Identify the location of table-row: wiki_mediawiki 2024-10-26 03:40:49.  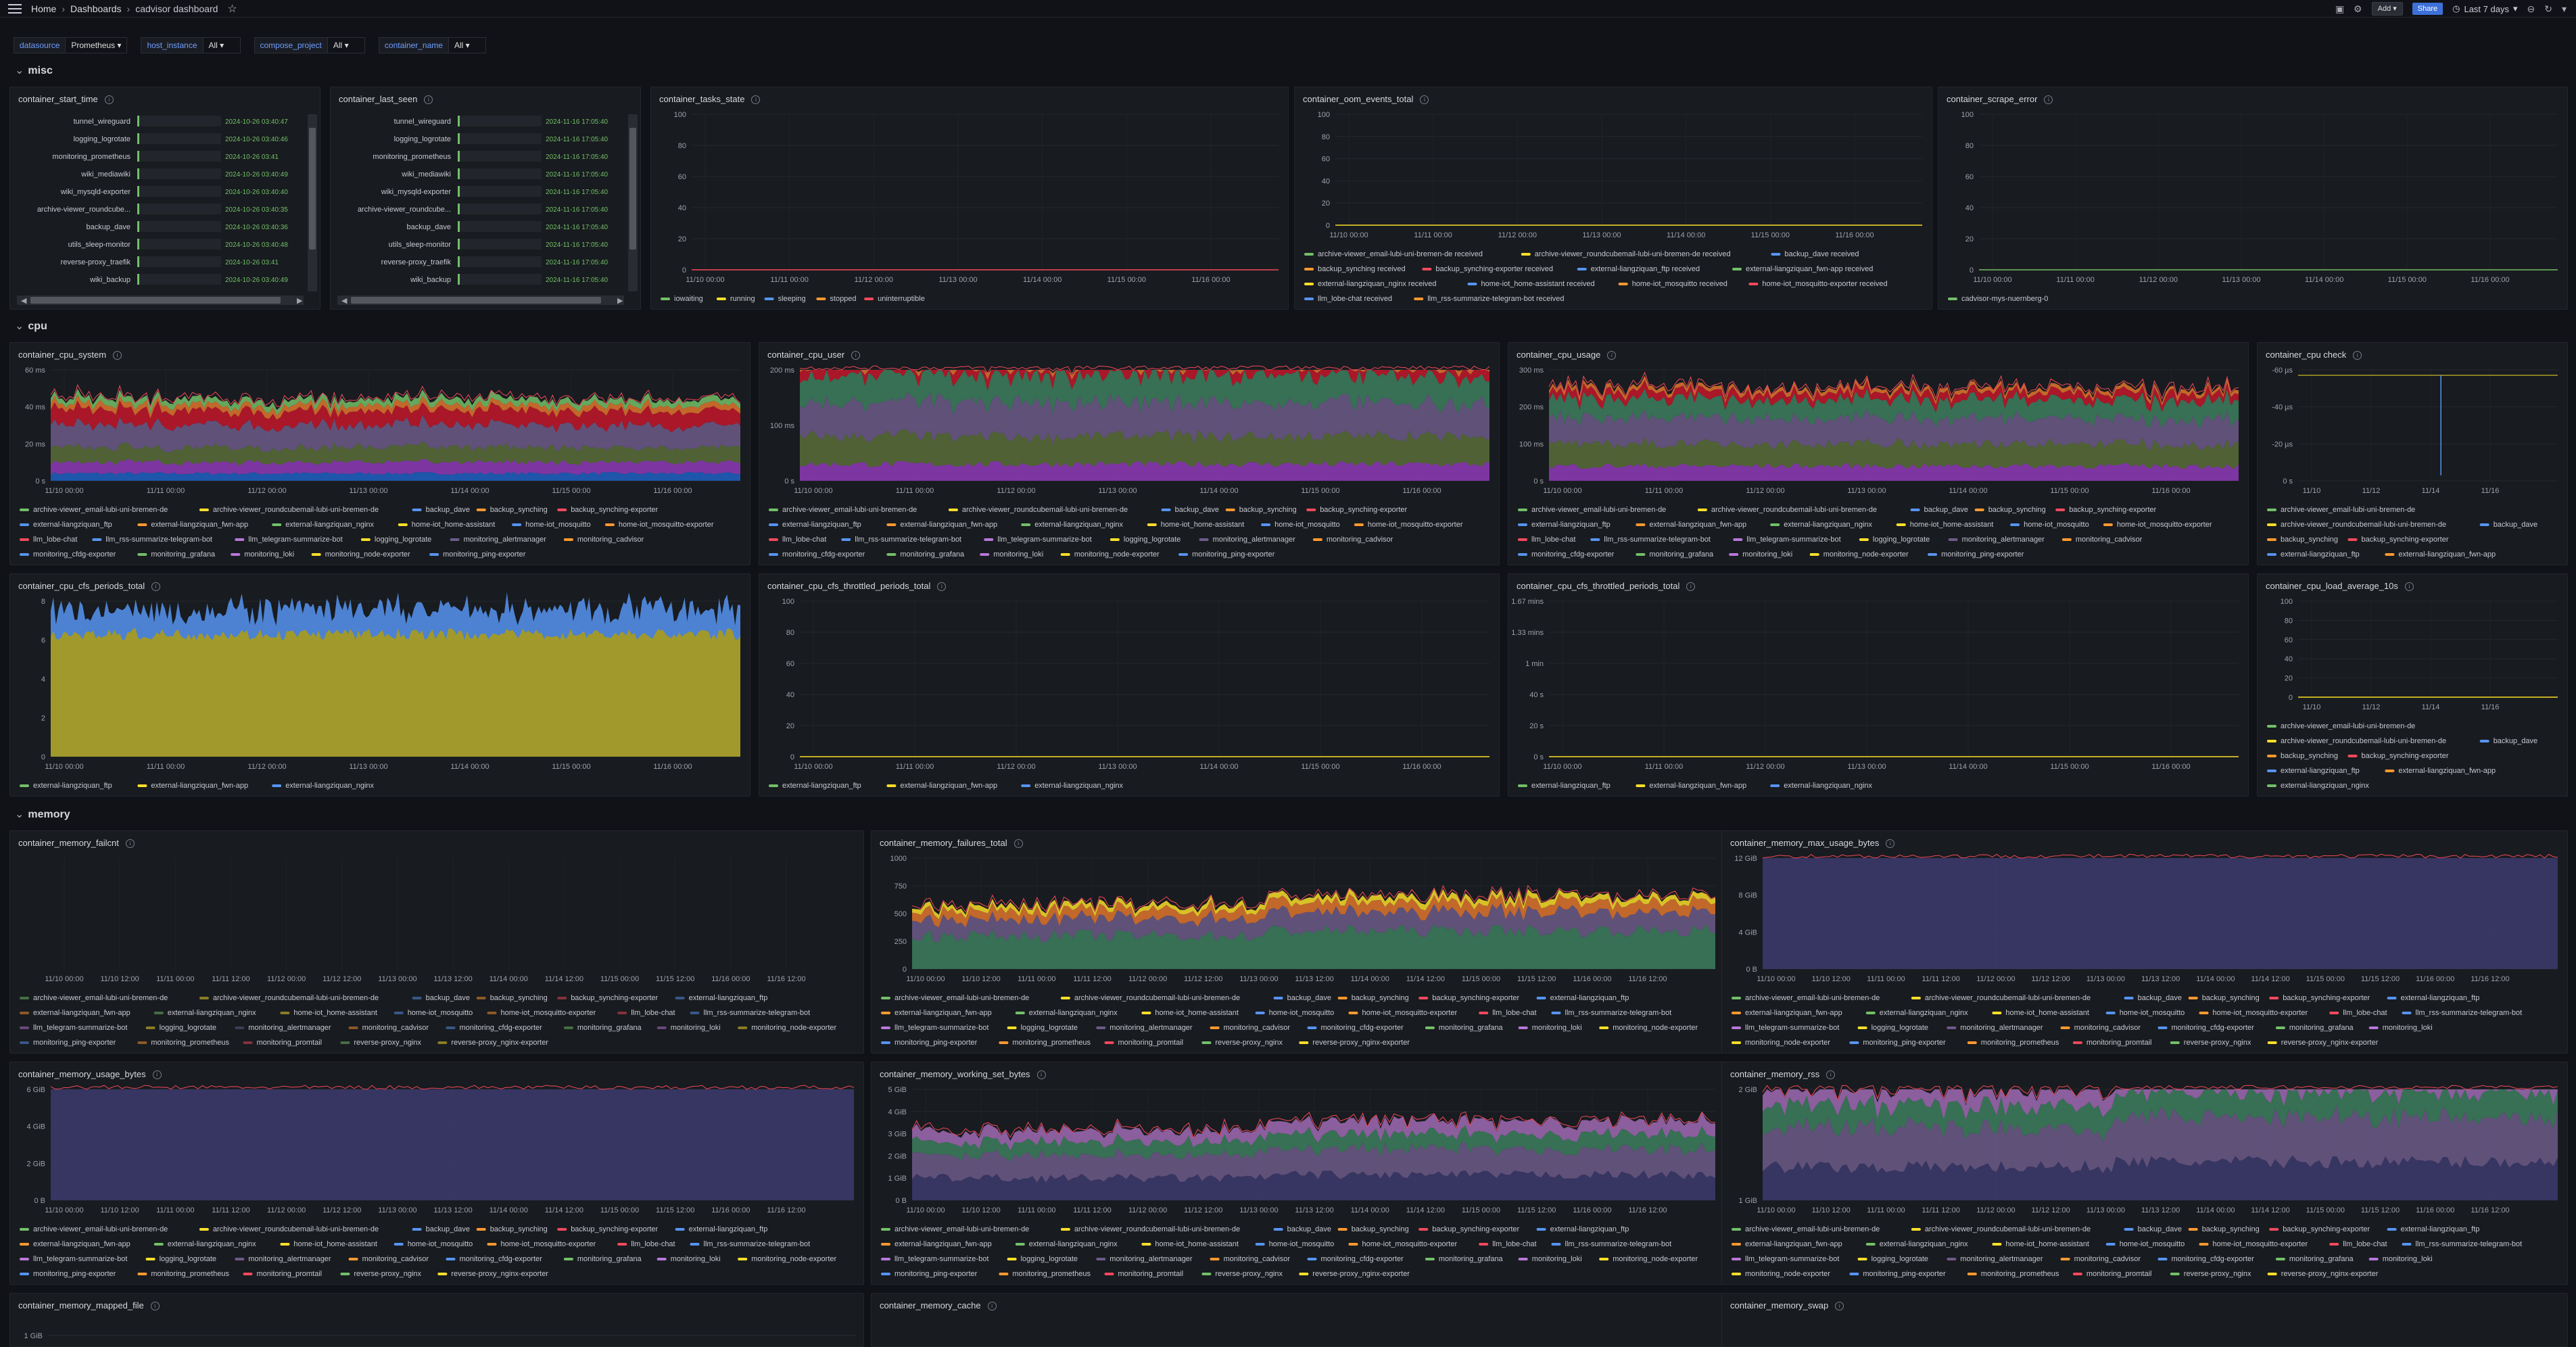
(184, 173).